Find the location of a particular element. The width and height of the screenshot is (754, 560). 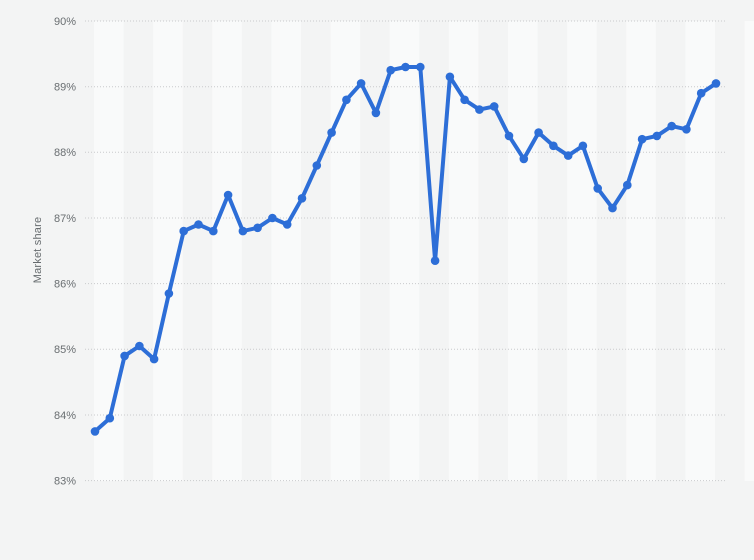

y-tick-label: 89% is located at coordinates (65, 88).